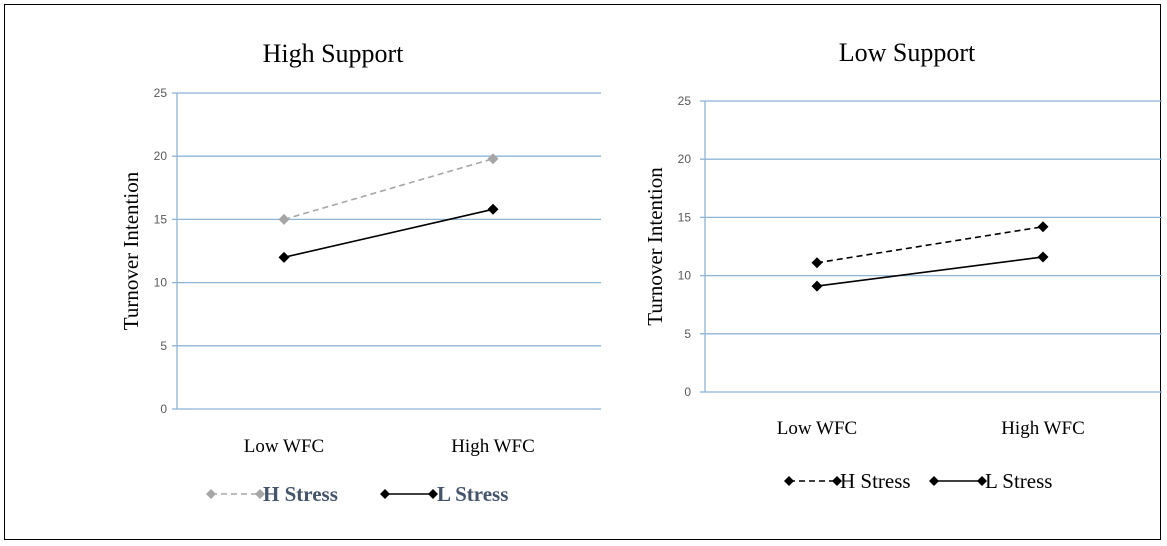  Describe the element at coordinates (334, 53) in the screenshot. I see `chart-title: High Support` at that location.